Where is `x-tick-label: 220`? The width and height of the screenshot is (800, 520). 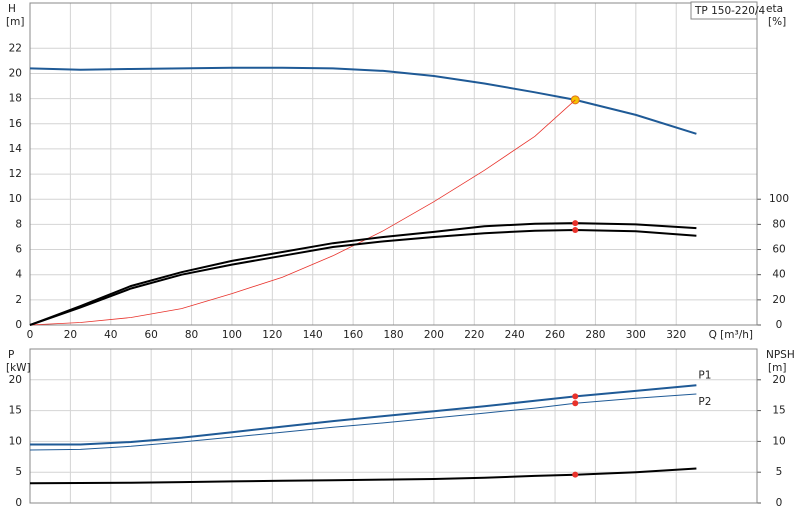
x-tick-label: 220 is located at coordinates (474, 335).